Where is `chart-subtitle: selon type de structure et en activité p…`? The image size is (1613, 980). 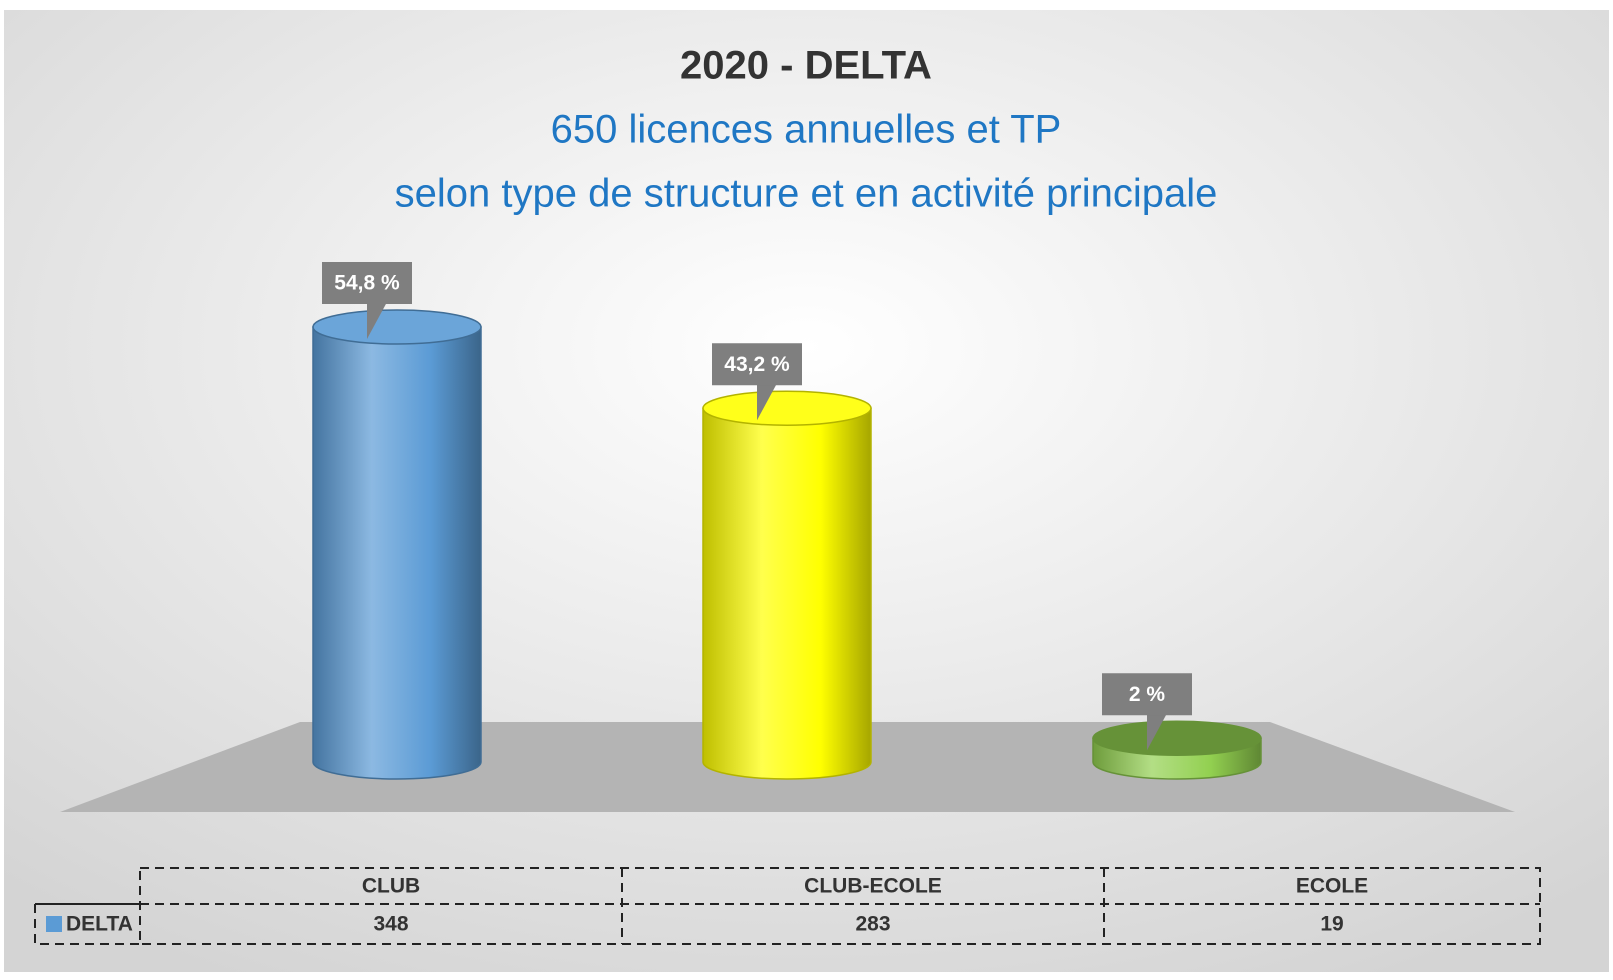 chart-subtitle: selon type de structure et en activité p… is located at coordinates (806, 194).